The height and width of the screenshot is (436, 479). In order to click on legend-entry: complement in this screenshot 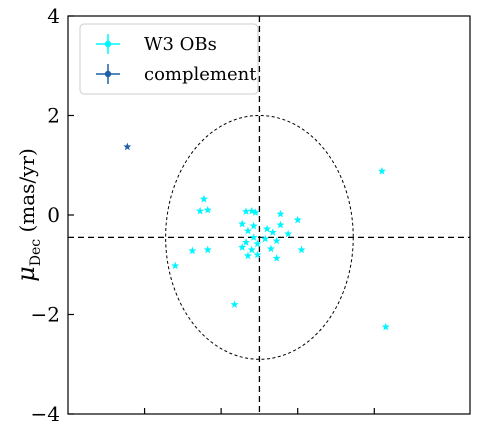, I will do `click(176, 74)`.